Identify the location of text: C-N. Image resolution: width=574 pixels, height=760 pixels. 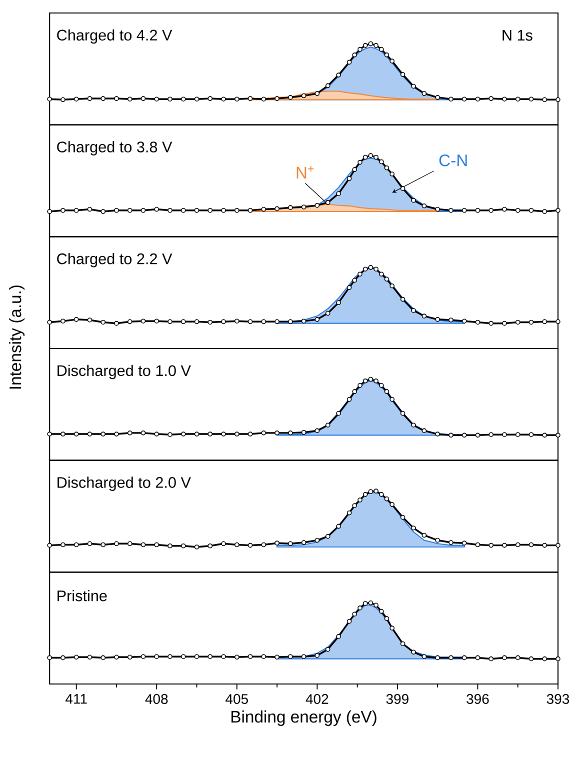
(453, 160).